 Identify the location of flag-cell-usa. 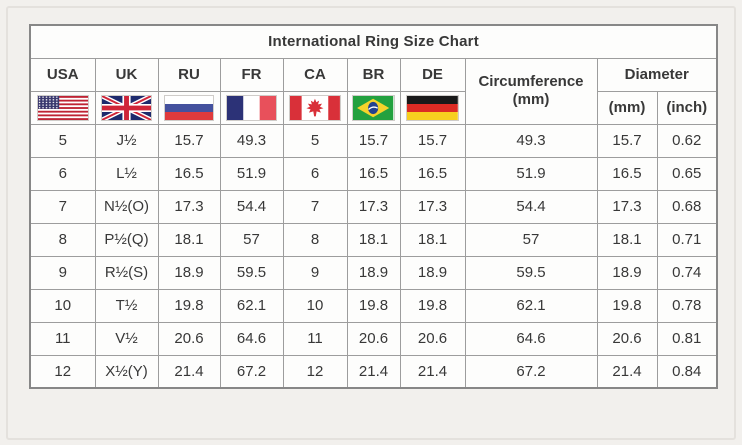
(62, 107).